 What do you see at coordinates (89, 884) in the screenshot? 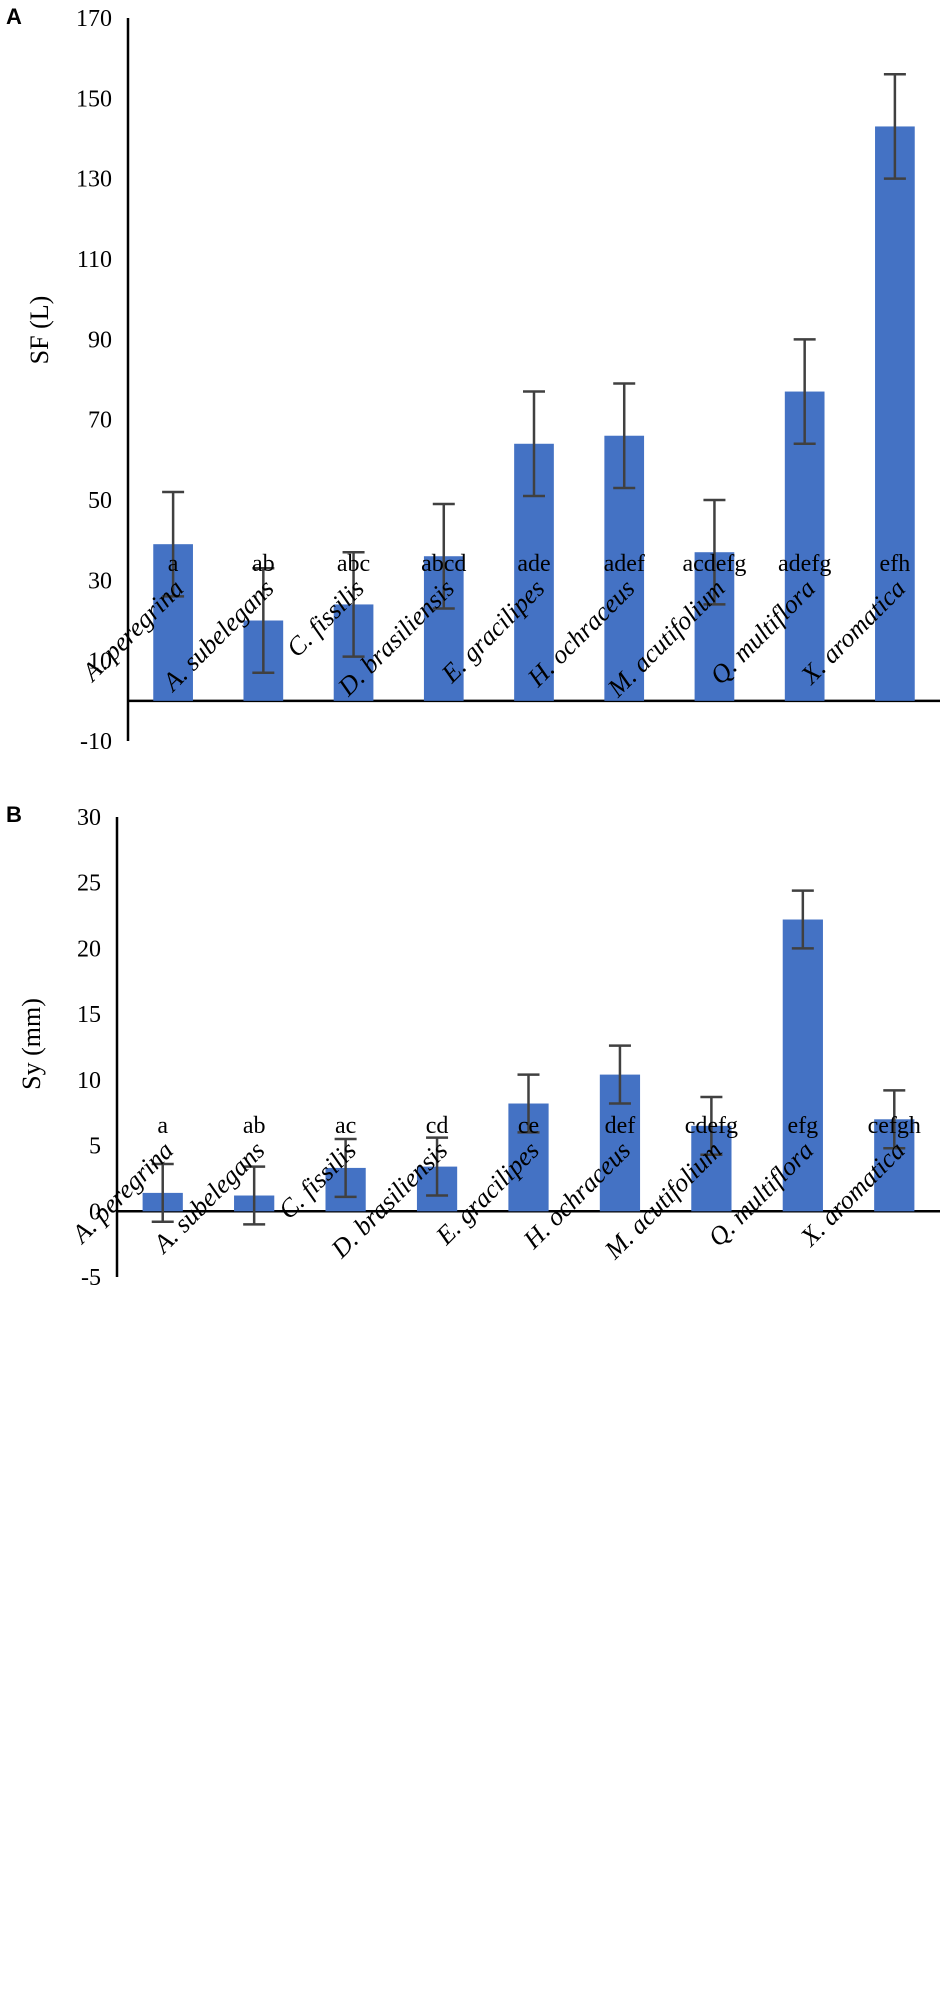
I see `y-tick-label: 25` at bounding box center [89, 884].